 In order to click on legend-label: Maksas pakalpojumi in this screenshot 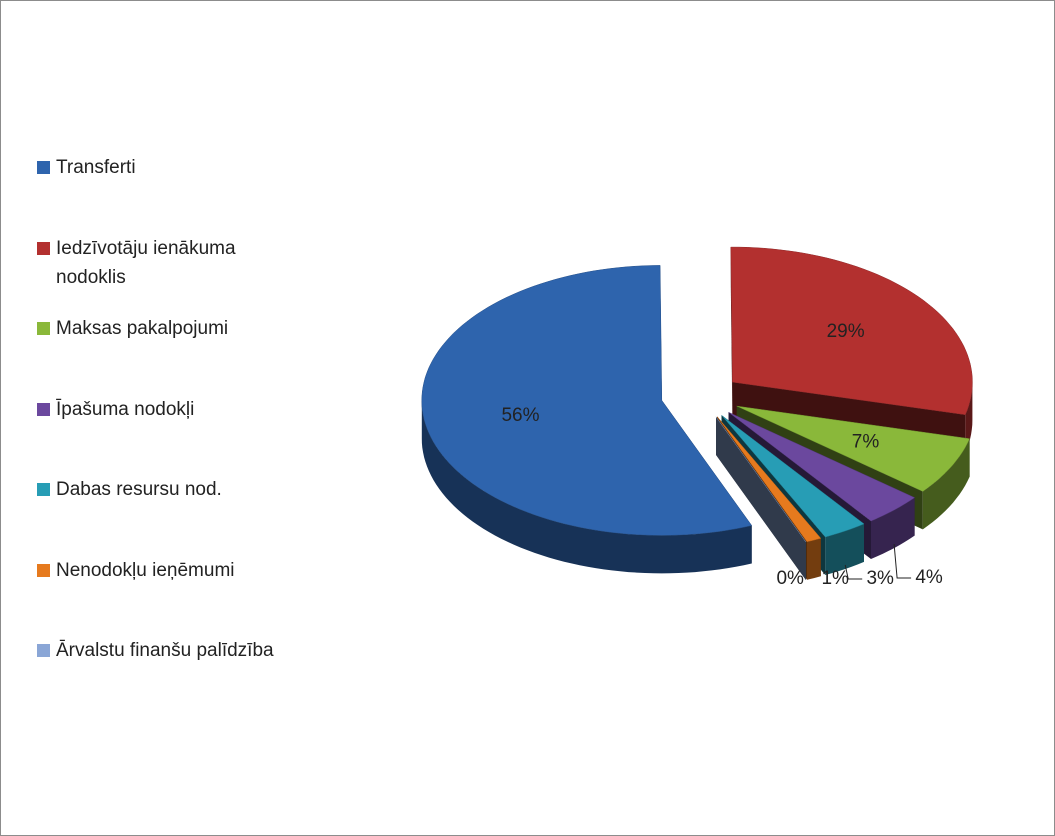, I will do `click(142, 328)`.